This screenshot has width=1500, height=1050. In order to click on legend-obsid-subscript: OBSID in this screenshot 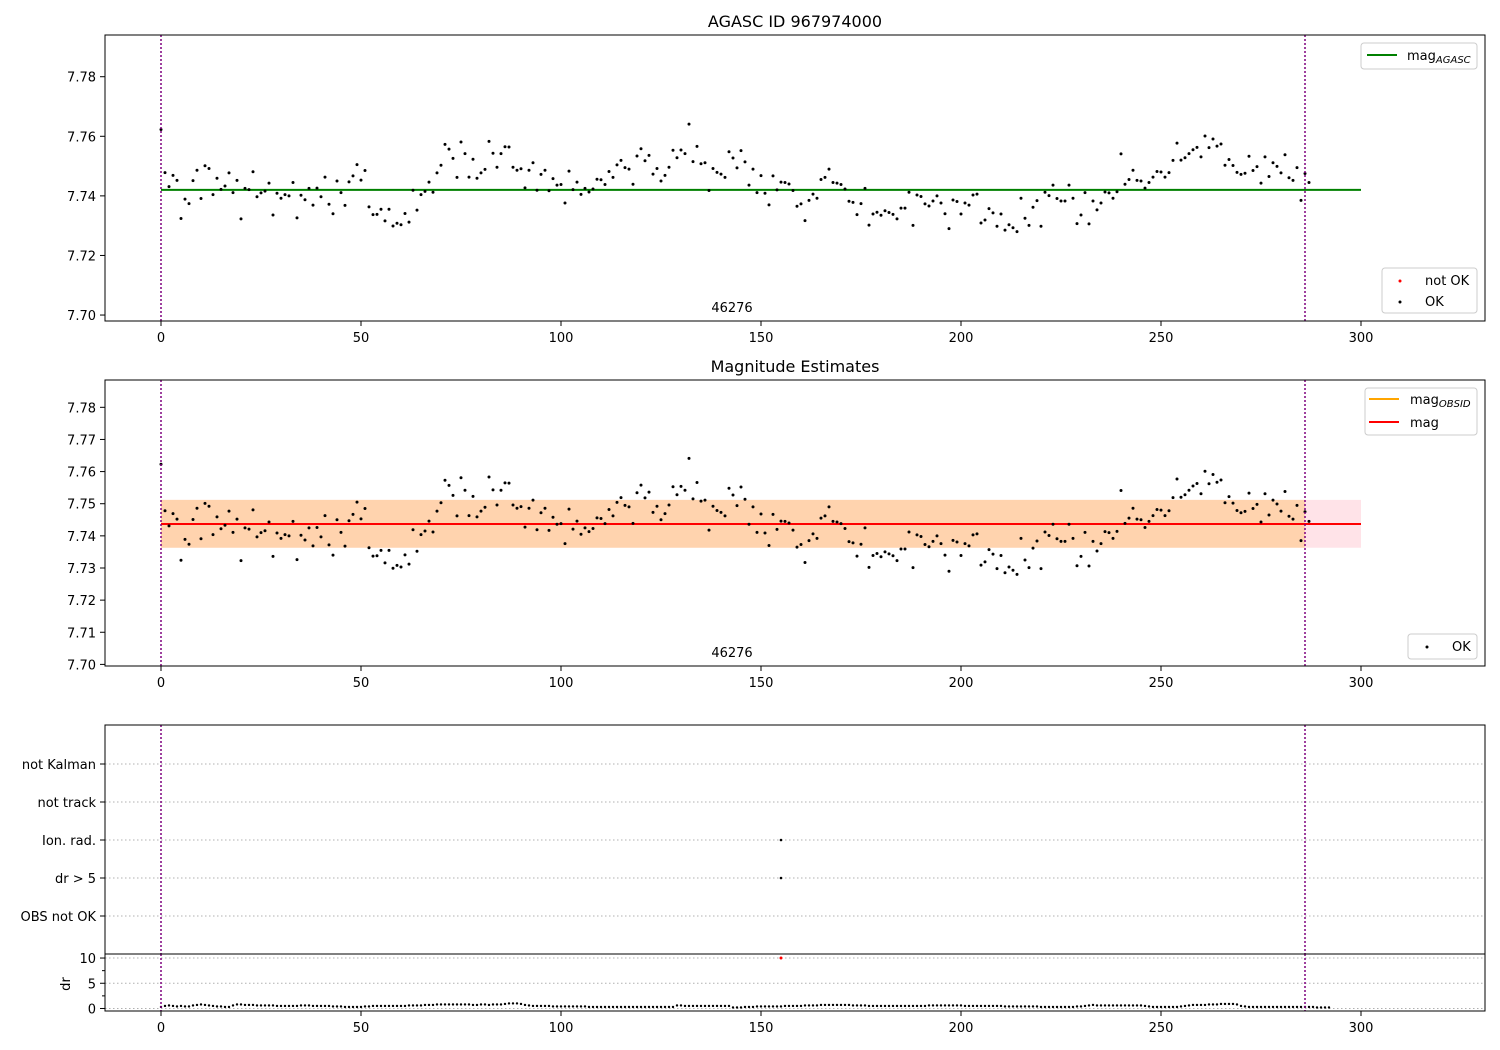, I will do `click(1455, 404)`.